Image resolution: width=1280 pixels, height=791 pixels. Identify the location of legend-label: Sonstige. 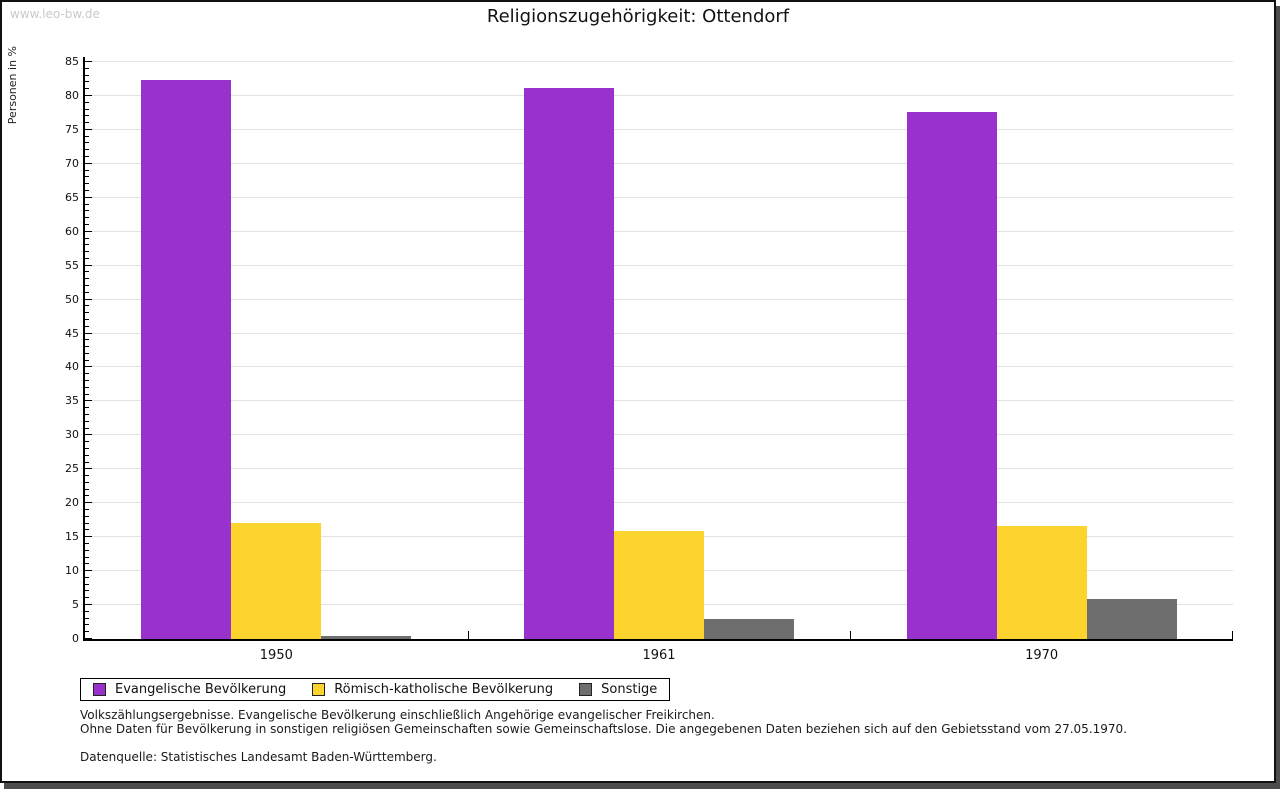
(629, 689).